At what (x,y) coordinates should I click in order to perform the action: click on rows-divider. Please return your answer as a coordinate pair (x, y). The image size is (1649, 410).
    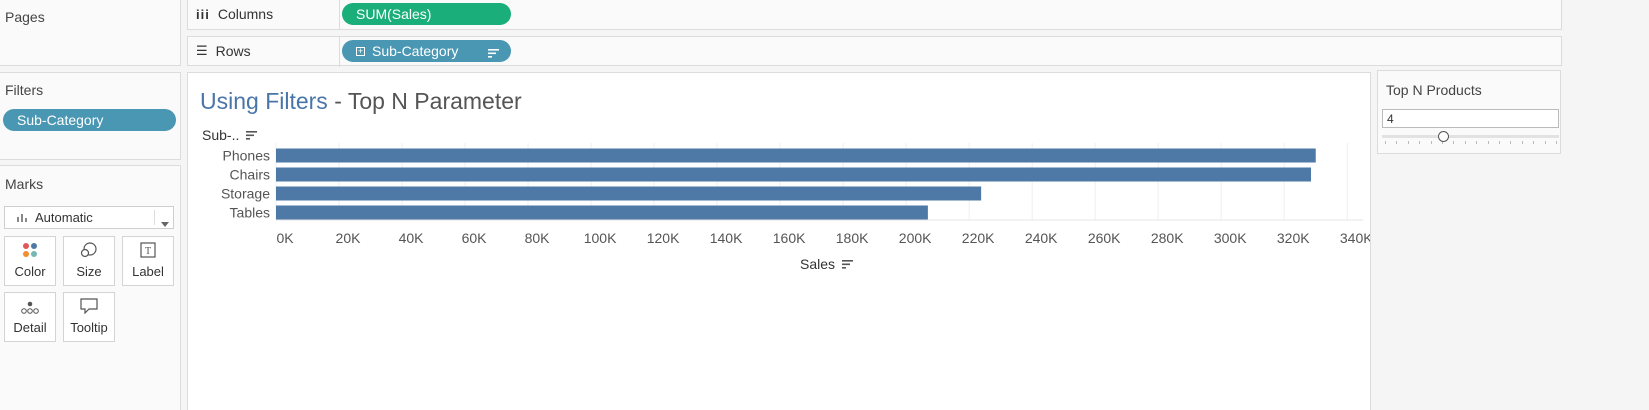
    Looking at the image, I should click on (339, 52).